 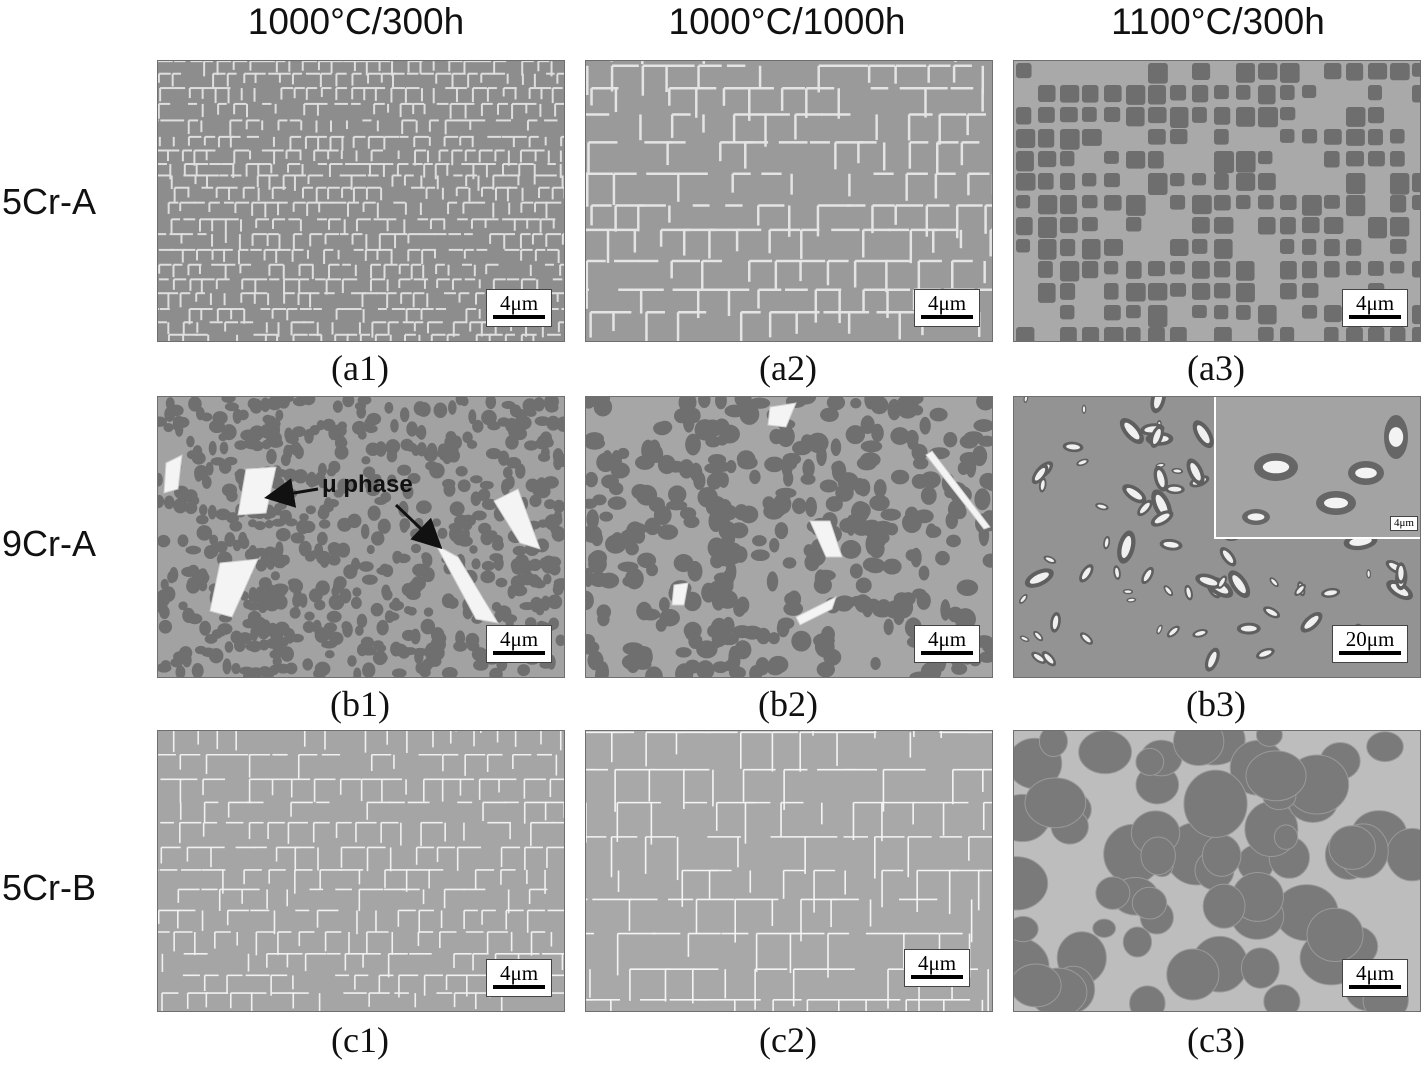 I want to click on panel-label-a2: (a2), so click(x=788, y=368).